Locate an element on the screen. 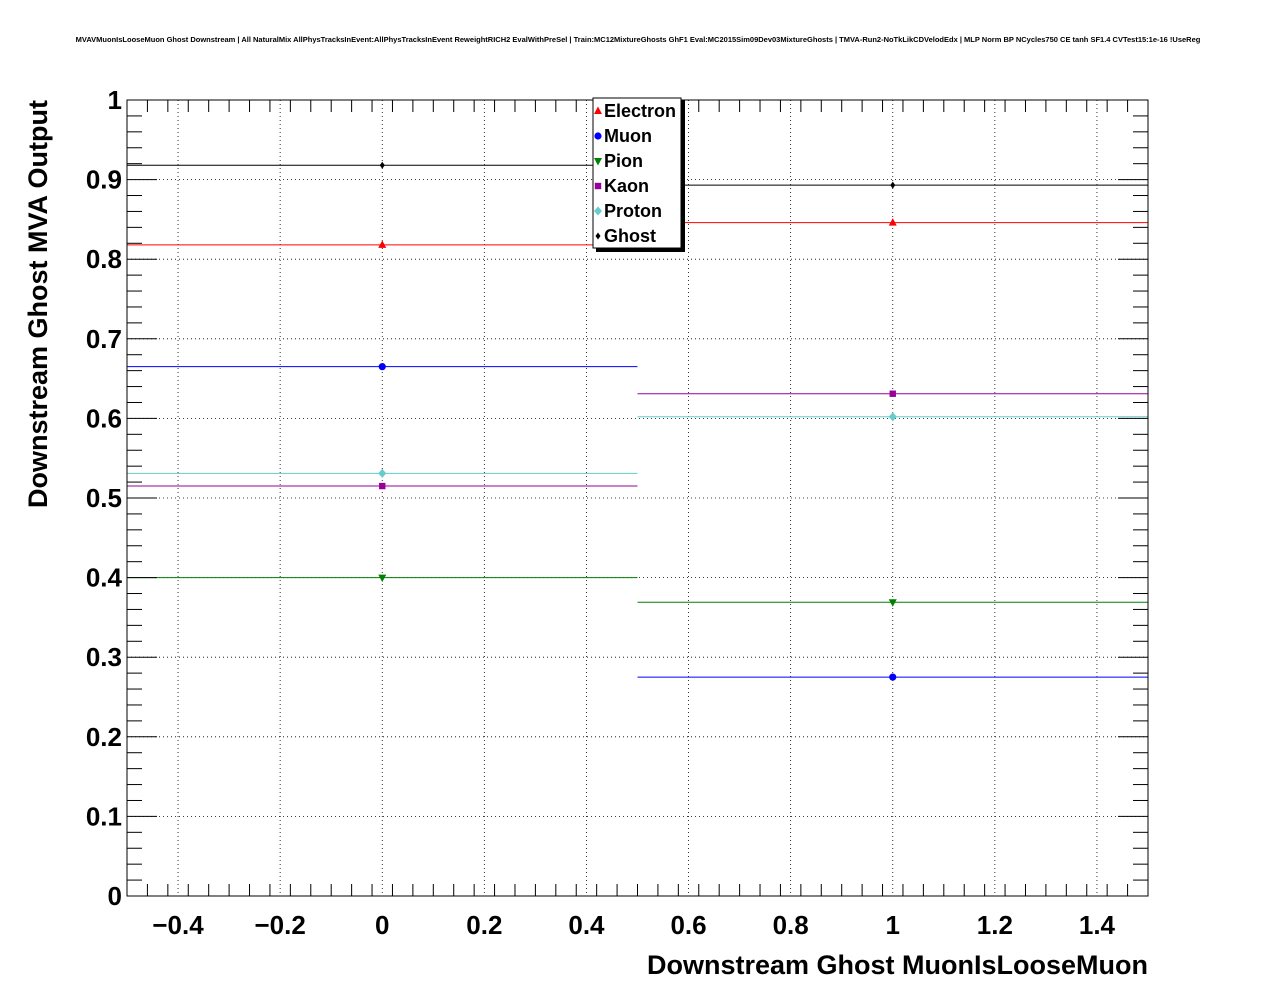 This screenshot has height=996, width=1276. series-electron is located at coordinates (637, 233).